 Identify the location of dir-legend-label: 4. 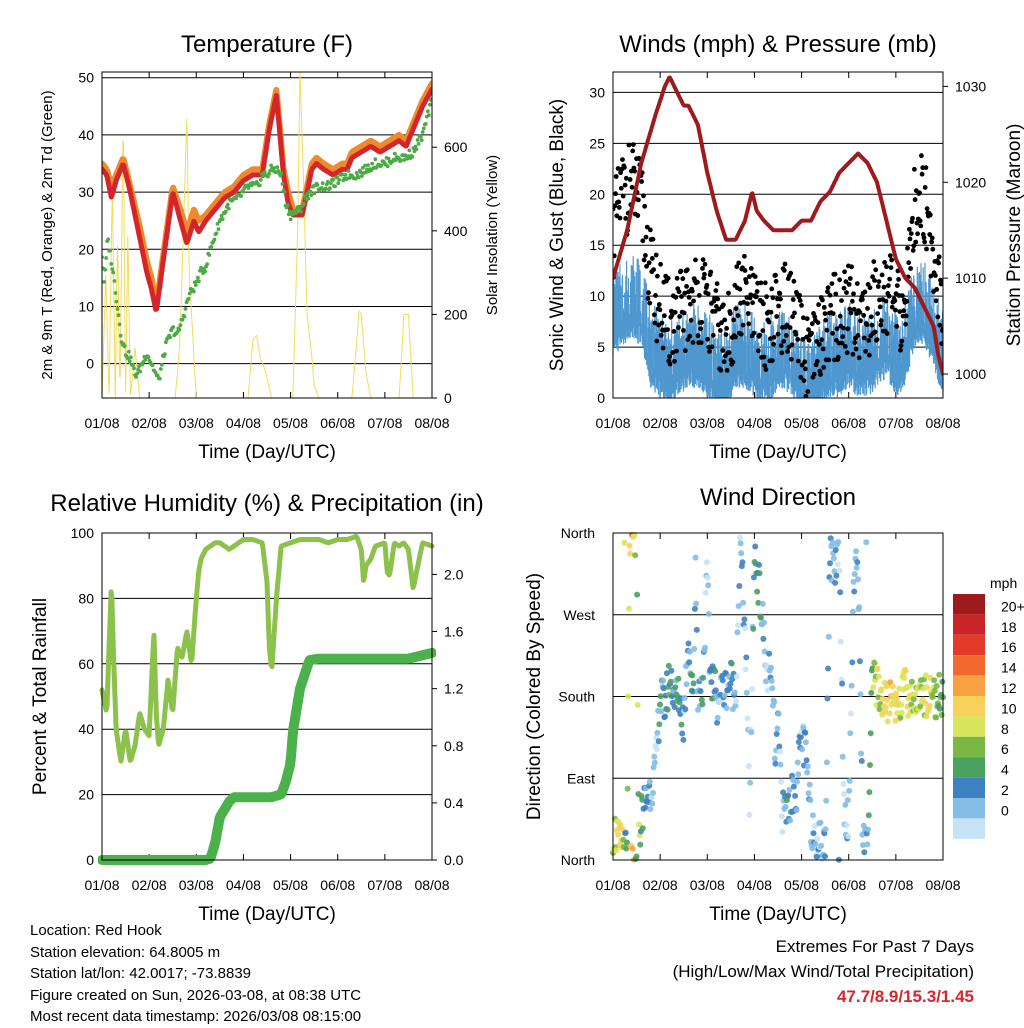
(1005, 770).